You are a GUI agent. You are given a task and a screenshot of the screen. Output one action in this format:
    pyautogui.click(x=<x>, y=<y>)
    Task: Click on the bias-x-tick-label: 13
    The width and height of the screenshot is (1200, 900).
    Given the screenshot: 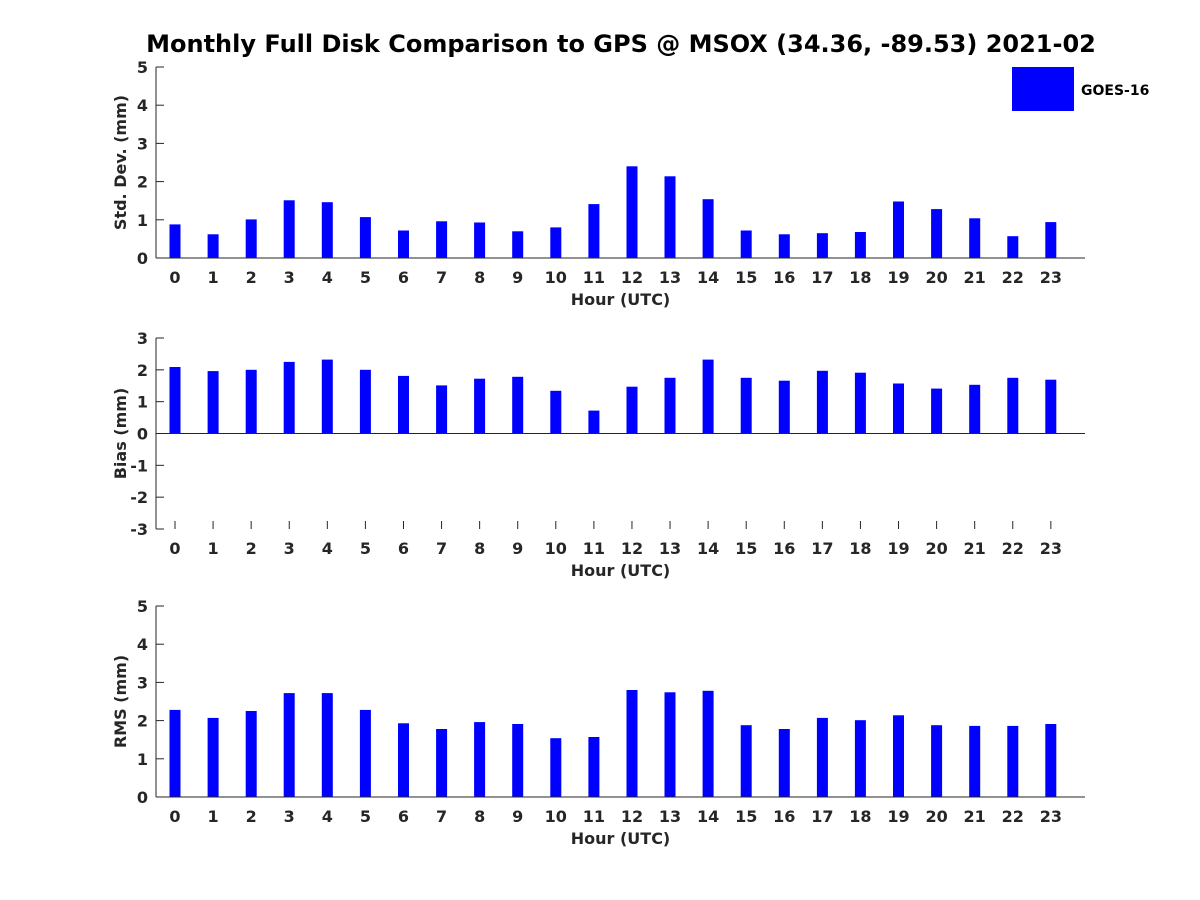 What is the action you would take?
    pyautogui.click(x=670, y=548)
    